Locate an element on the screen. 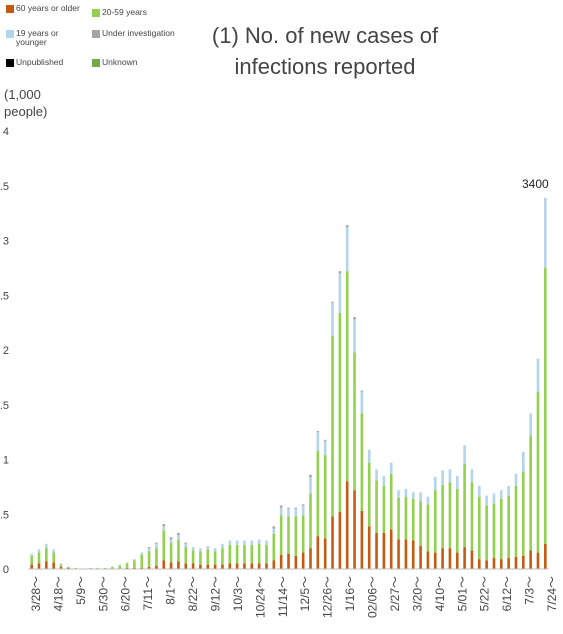 The height and width of the screenshot is (634, 563). legend-item-under-investigation: Under investigation is located at coordinates (134, 33).